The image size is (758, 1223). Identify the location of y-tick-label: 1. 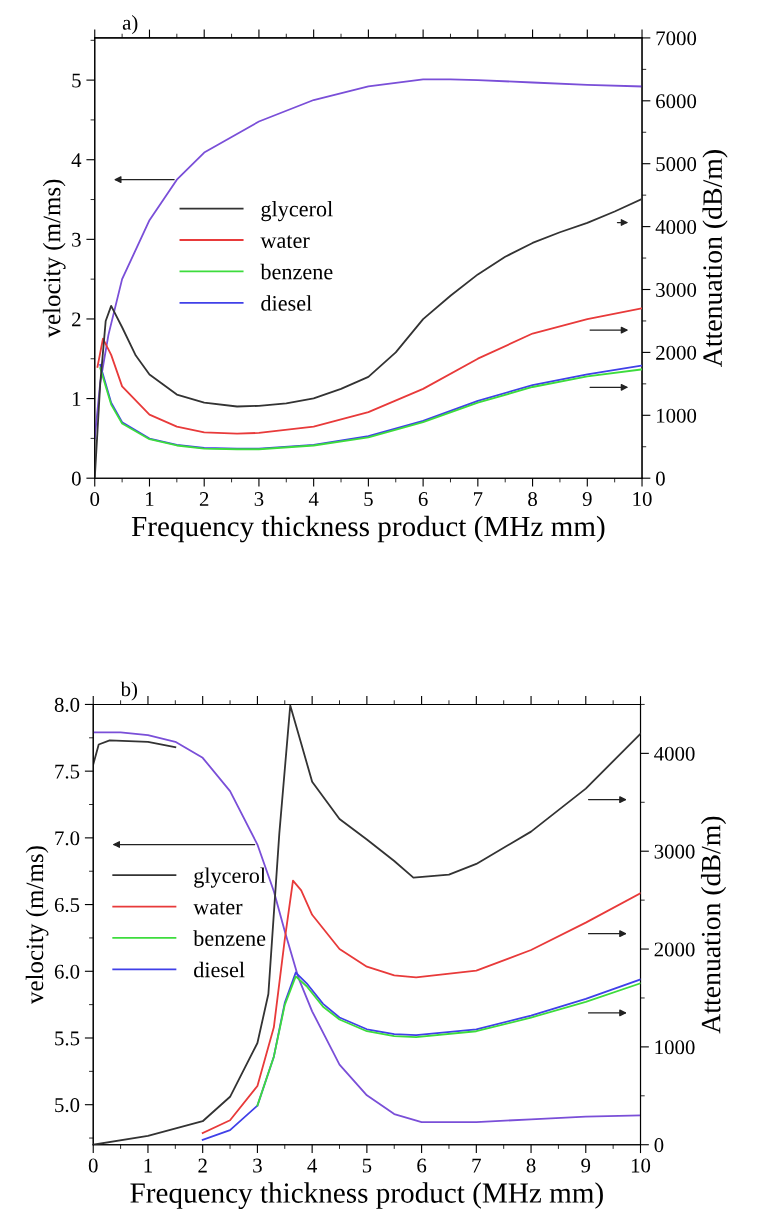
(76, 399).